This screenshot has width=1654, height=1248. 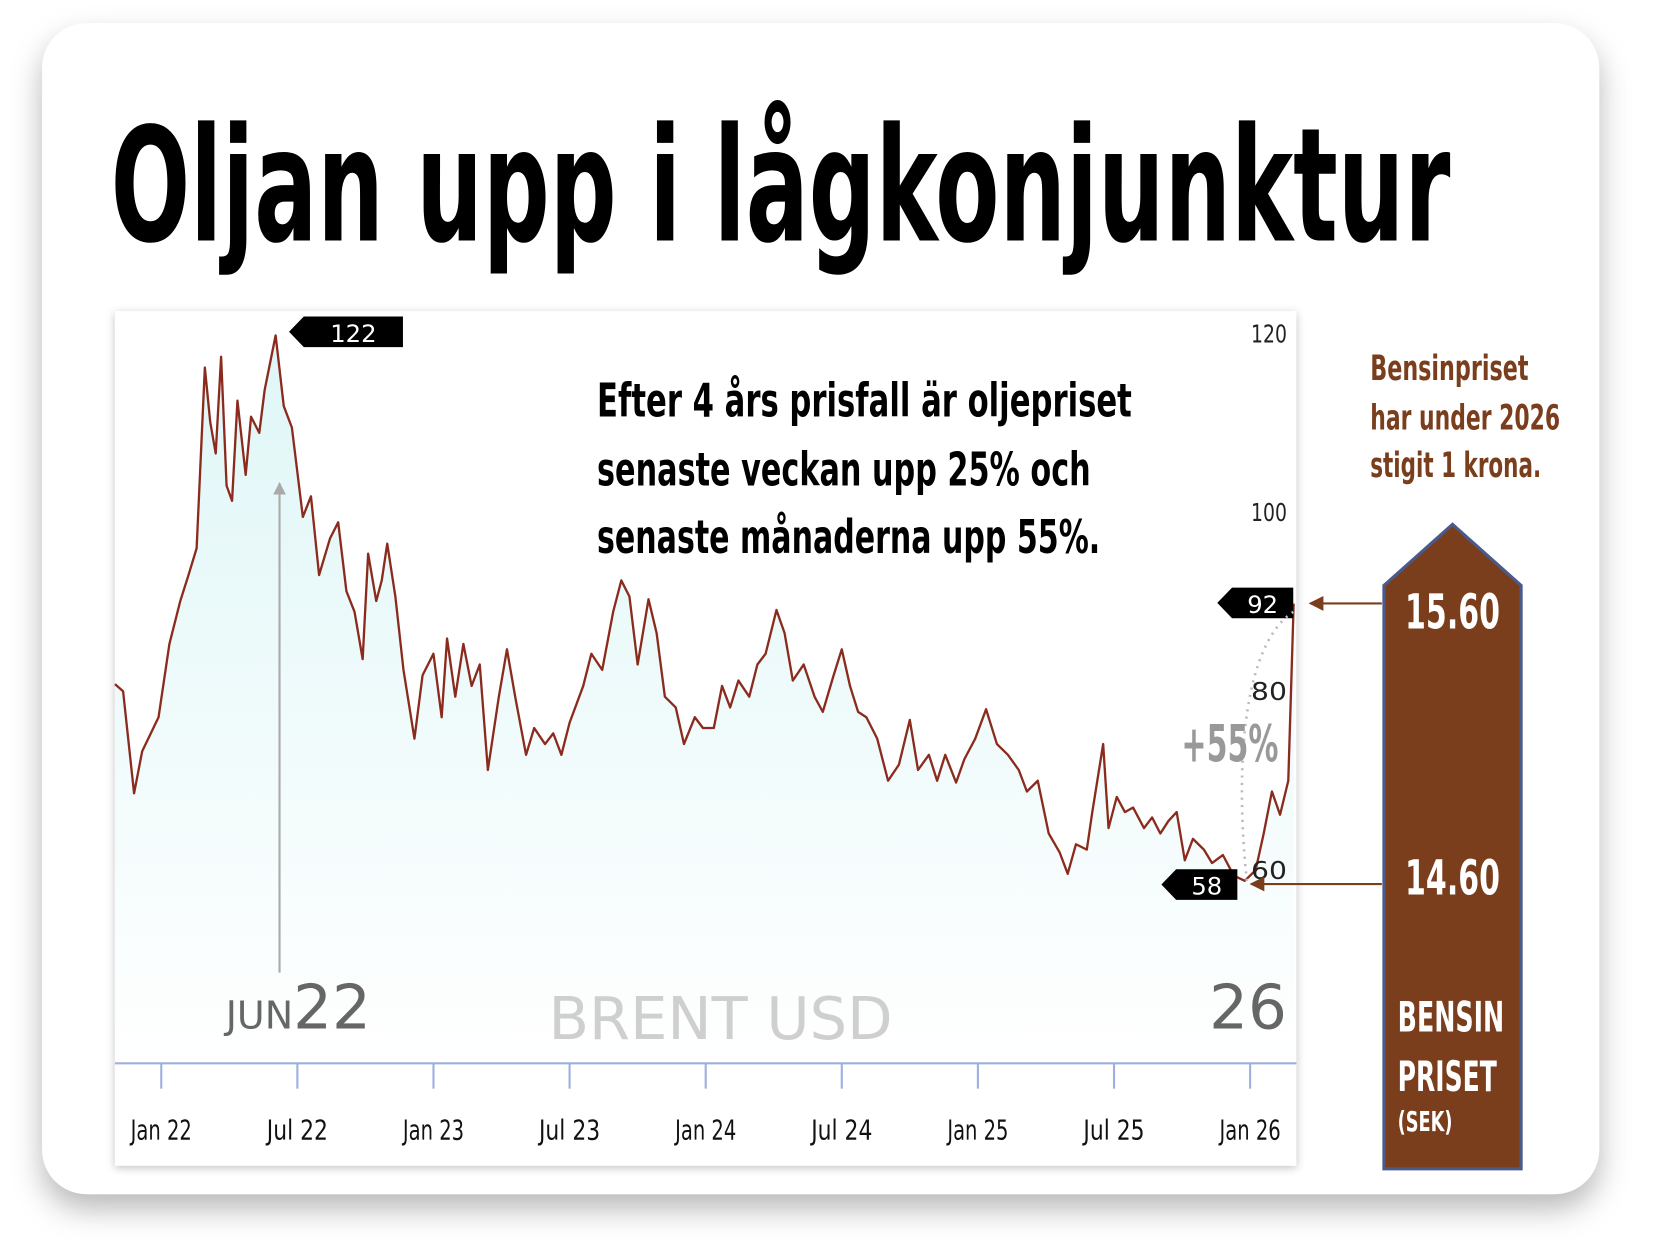 I want to click on end-year: 26, so click(x=1248, y=1008).